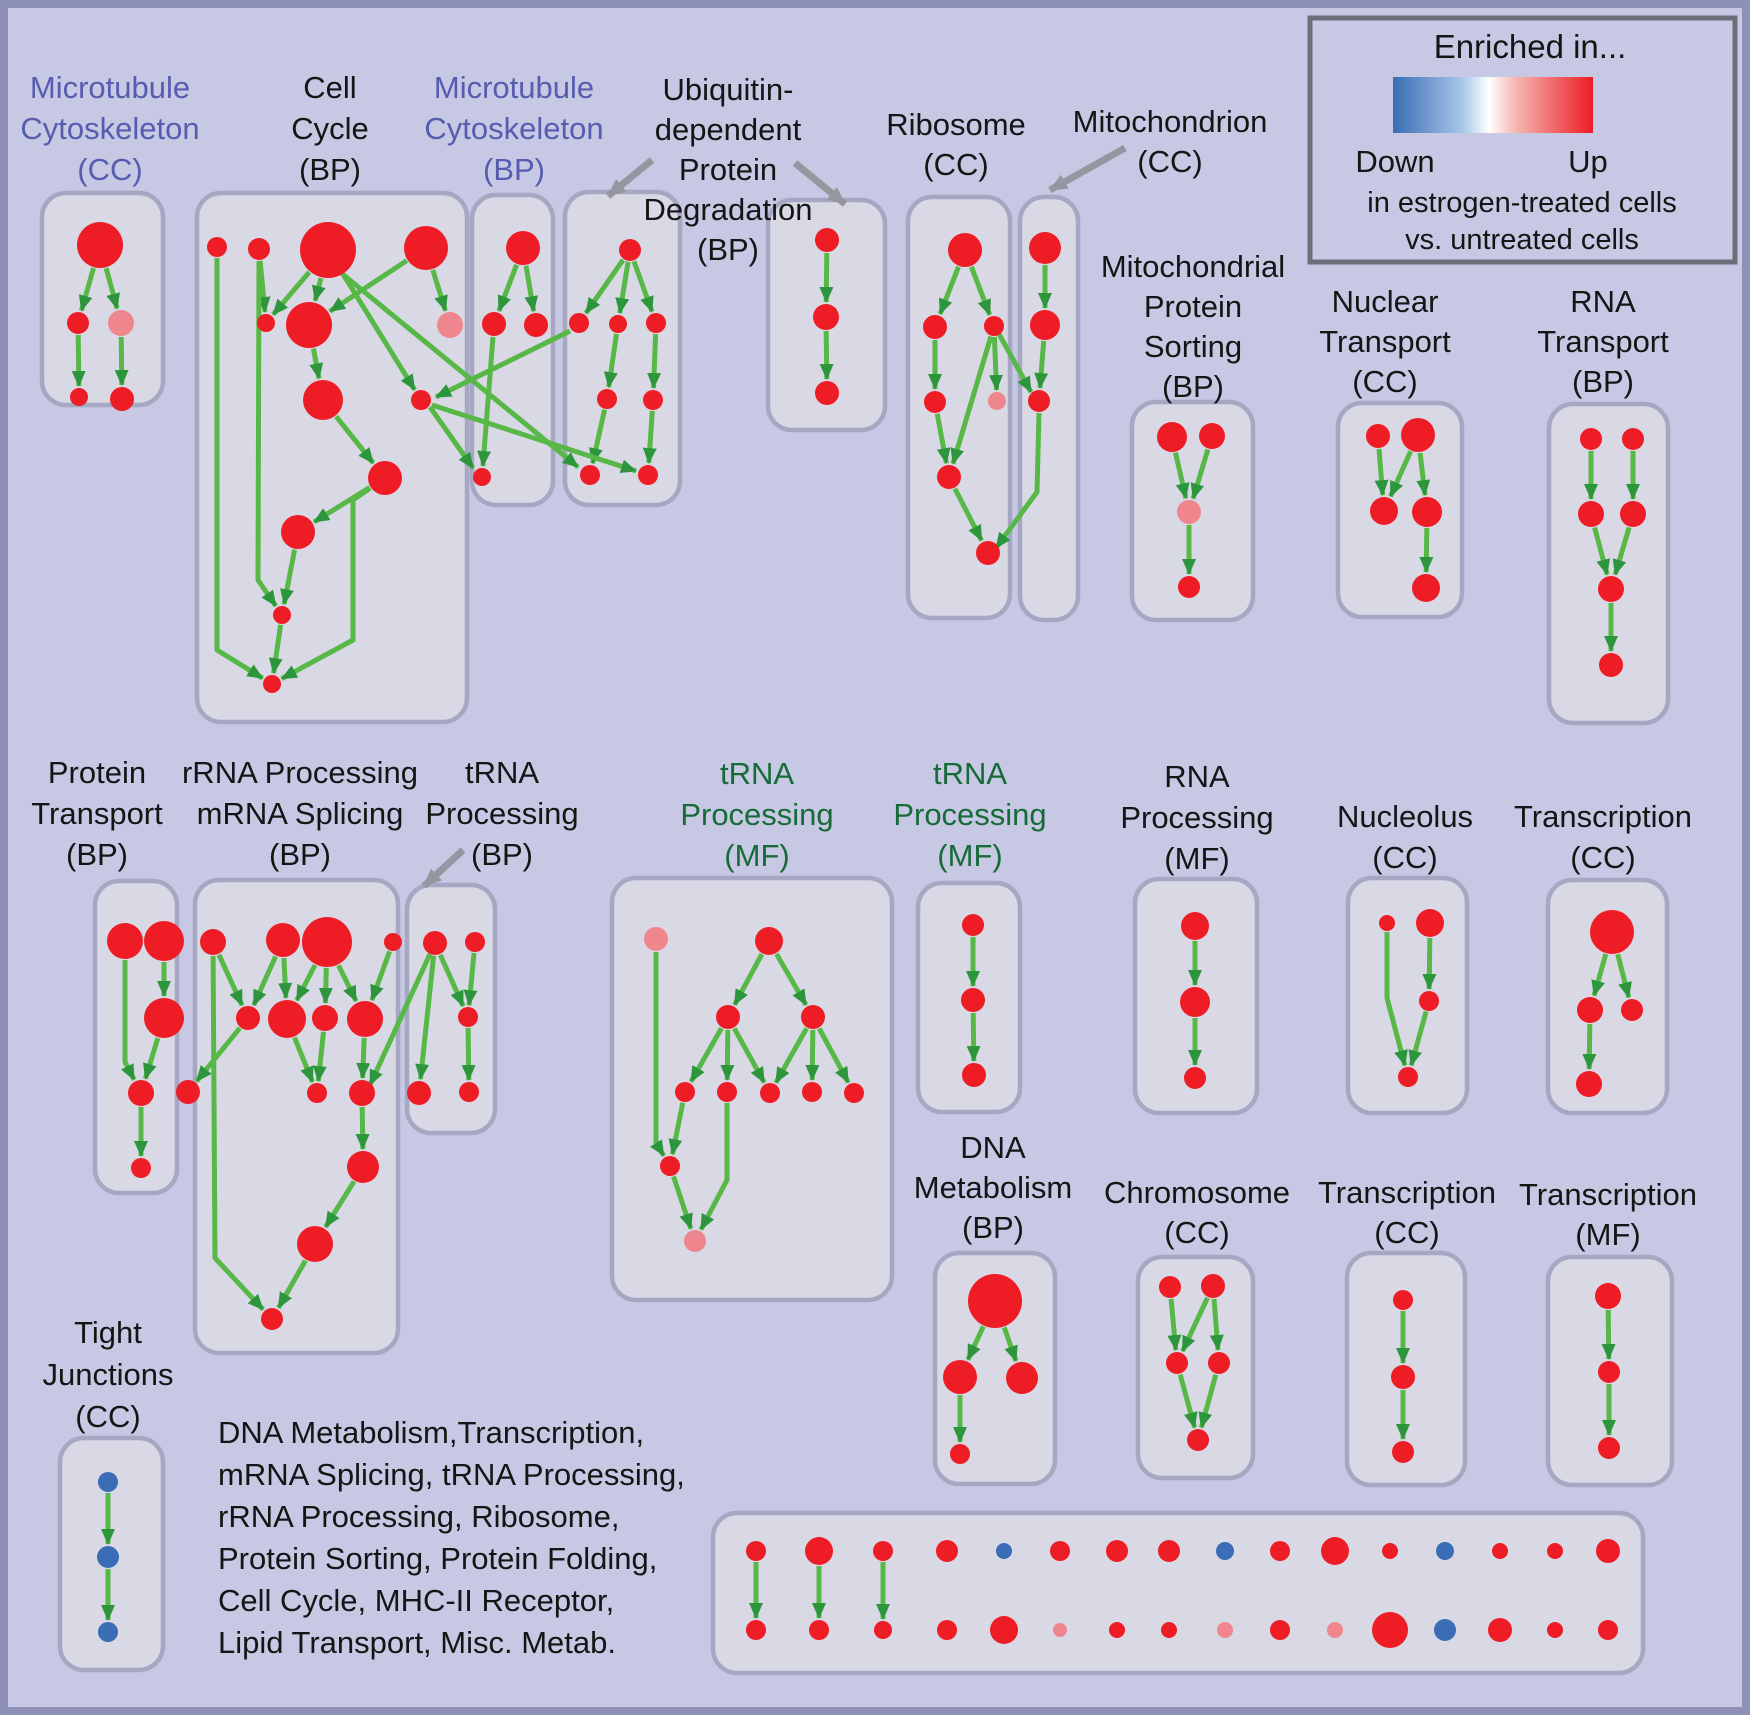  Describe the element at coordinates (728, 209) in the screenshot. I see `cluster-label-ubiquitin-degradation-bp-1: Degradation` at that location.